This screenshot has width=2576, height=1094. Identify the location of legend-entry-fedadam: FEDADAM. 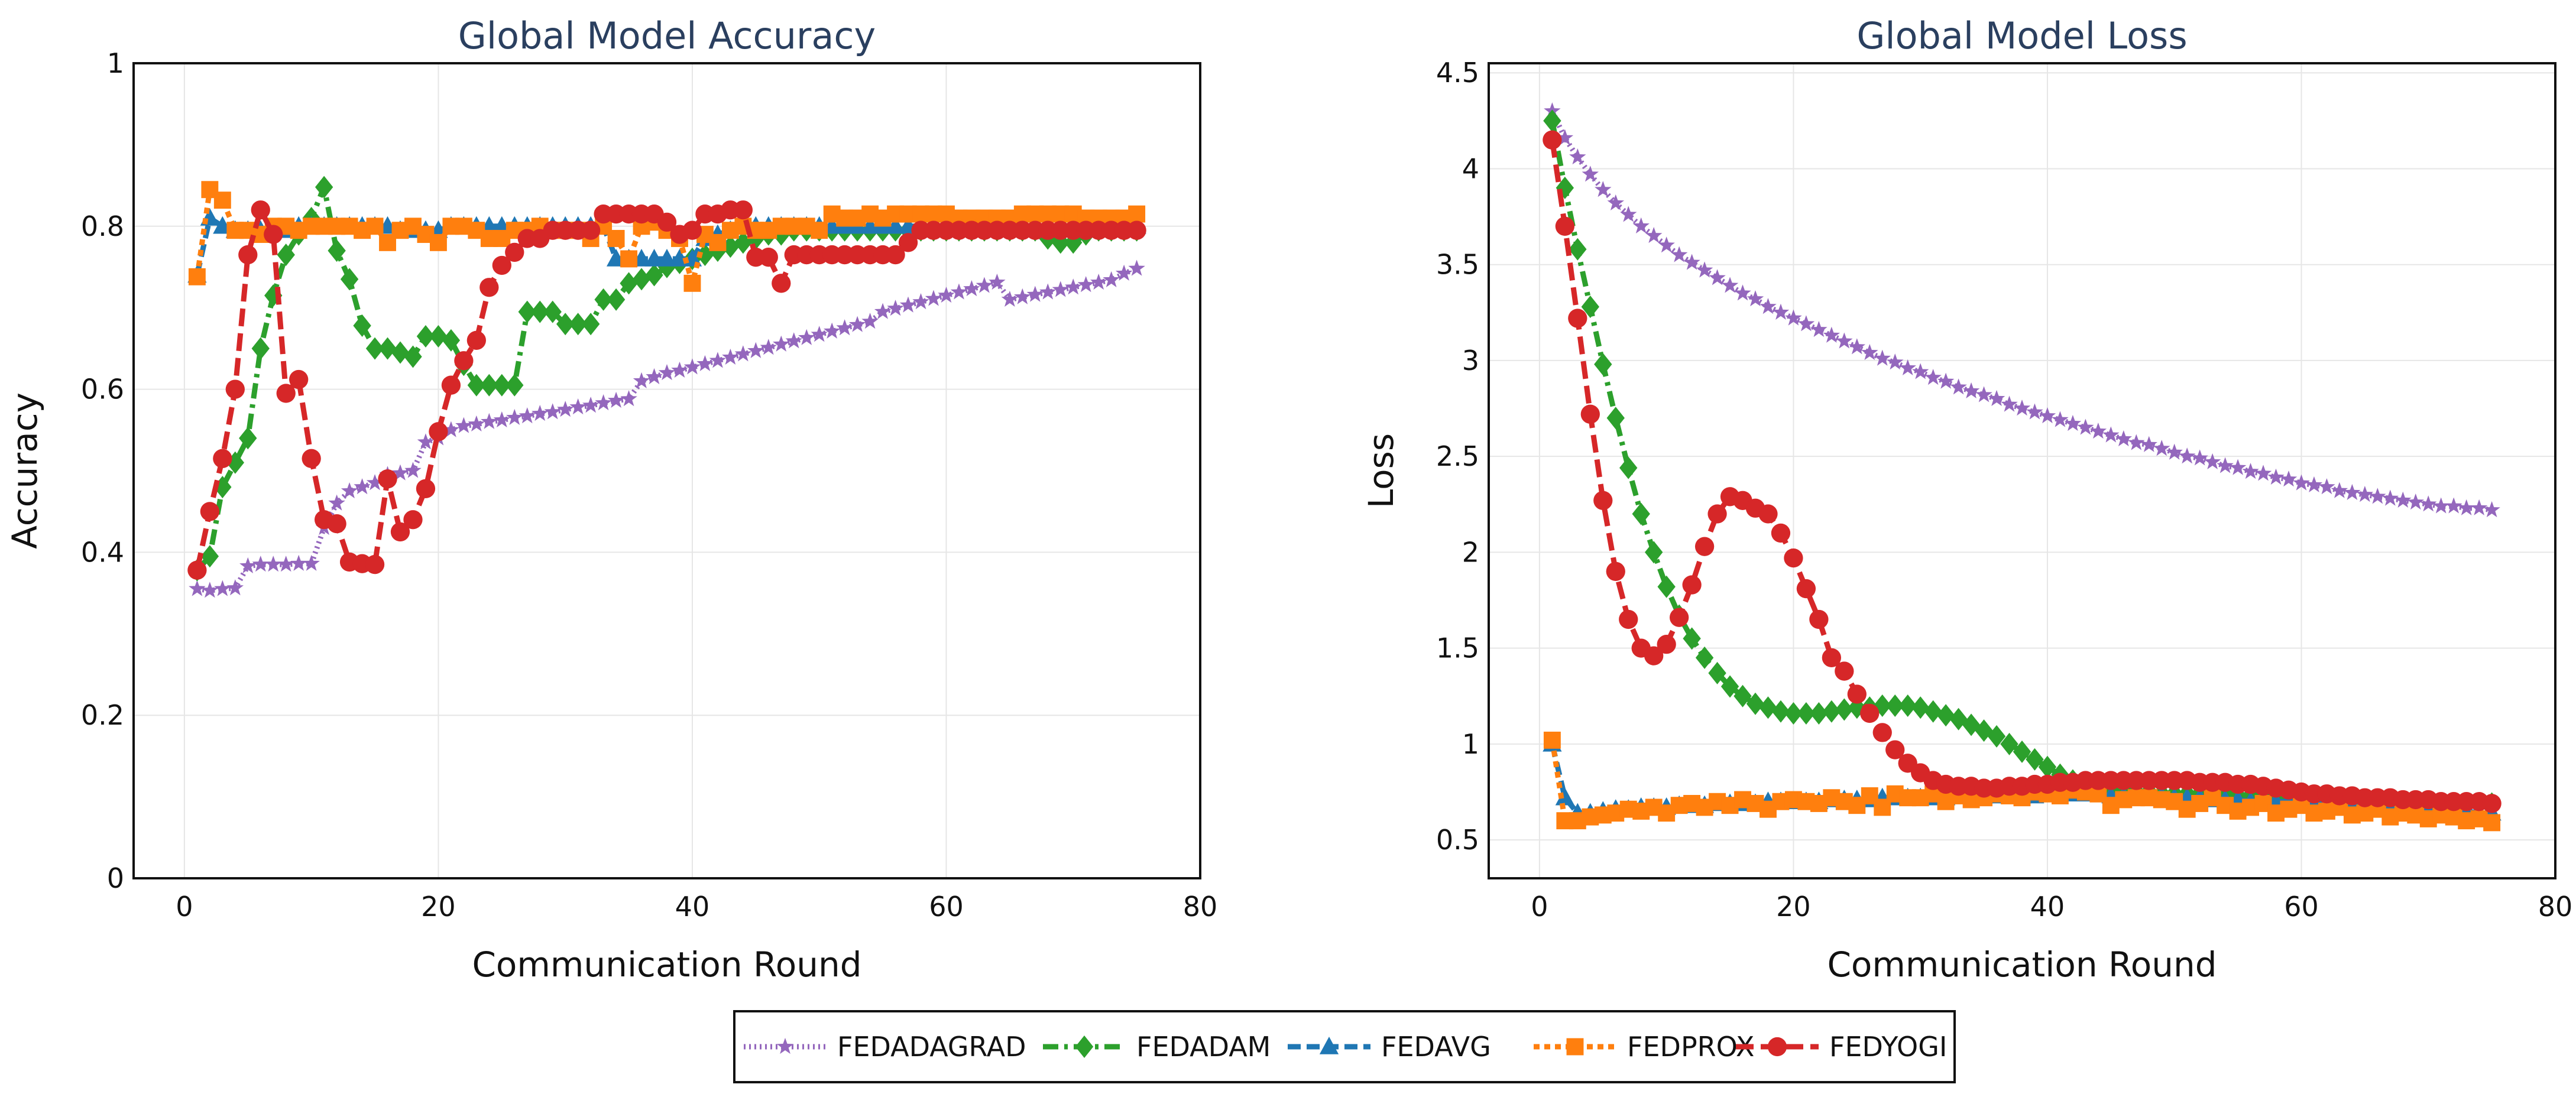
(1157, 1047).